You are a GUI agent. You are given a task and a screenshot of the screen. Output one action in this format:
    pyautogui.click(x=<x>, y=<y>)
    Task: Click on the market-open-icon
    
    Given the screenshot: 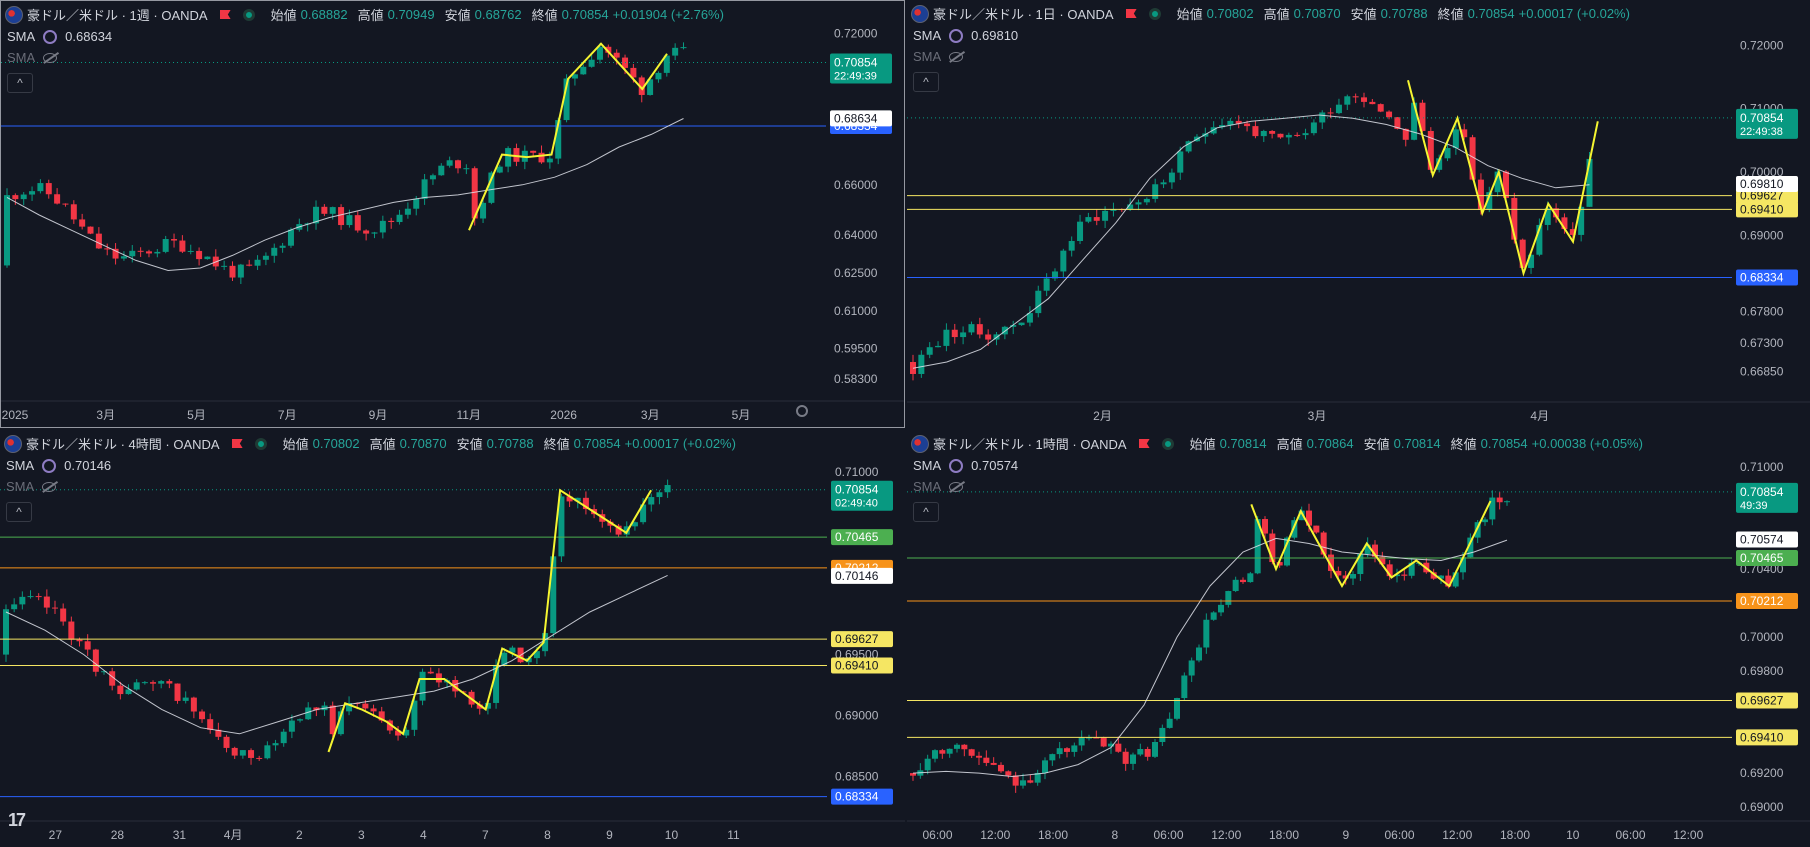 What is the action you would take?
    pyautogui.click(x=1167, y=443)
    